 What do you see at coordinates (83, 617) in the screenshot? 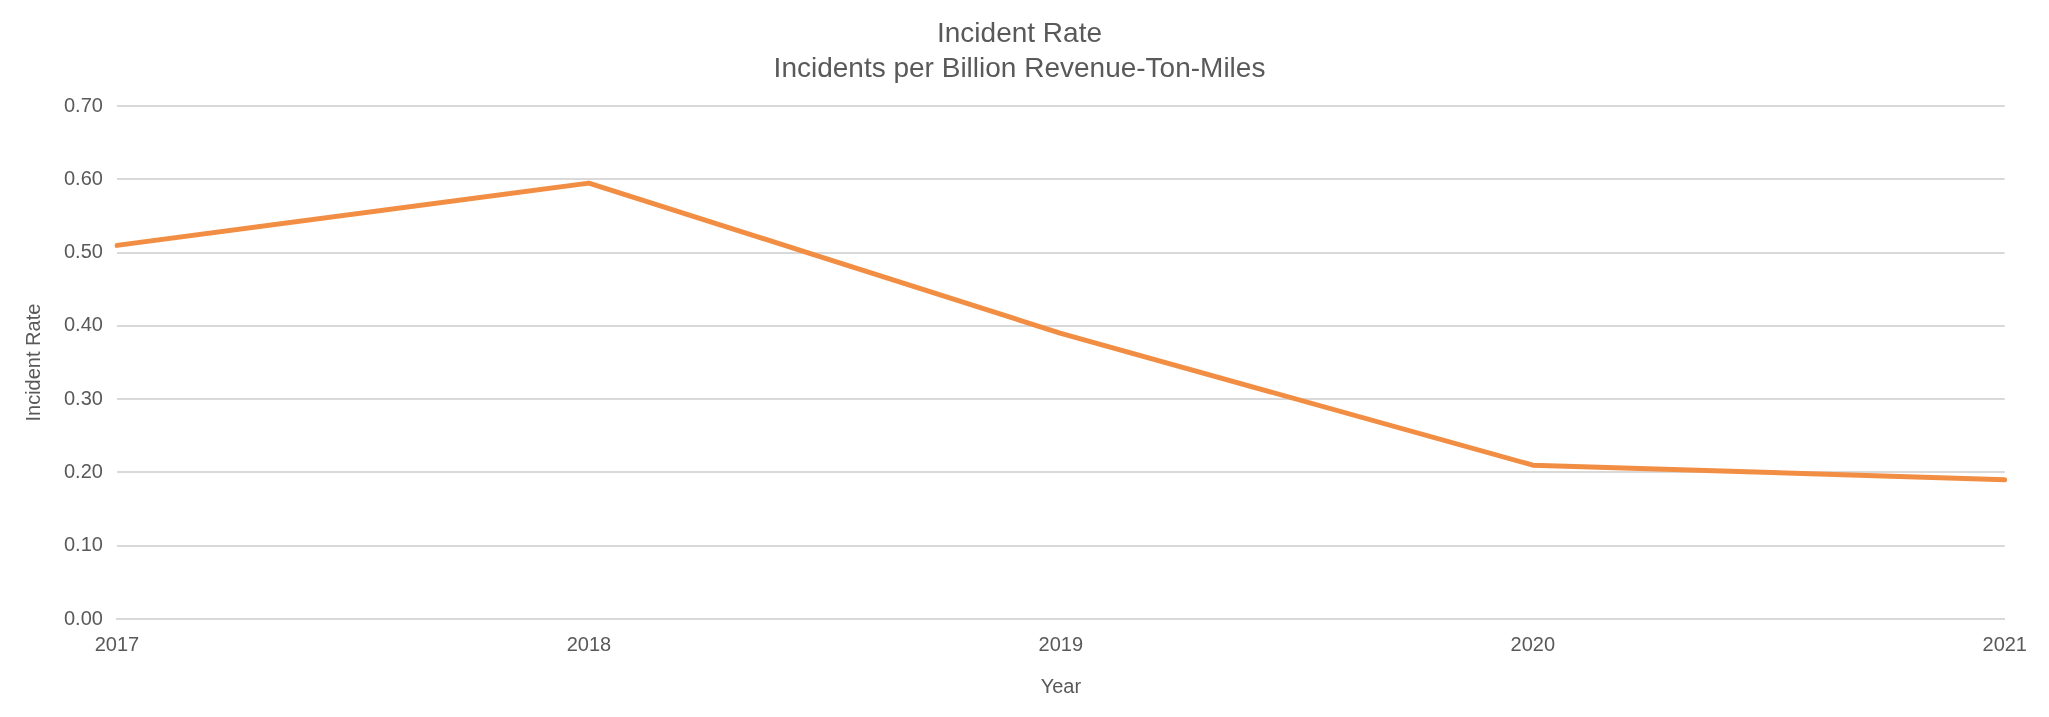
I see `y-tick-label: 0.00` at bounding box center [83, 617].